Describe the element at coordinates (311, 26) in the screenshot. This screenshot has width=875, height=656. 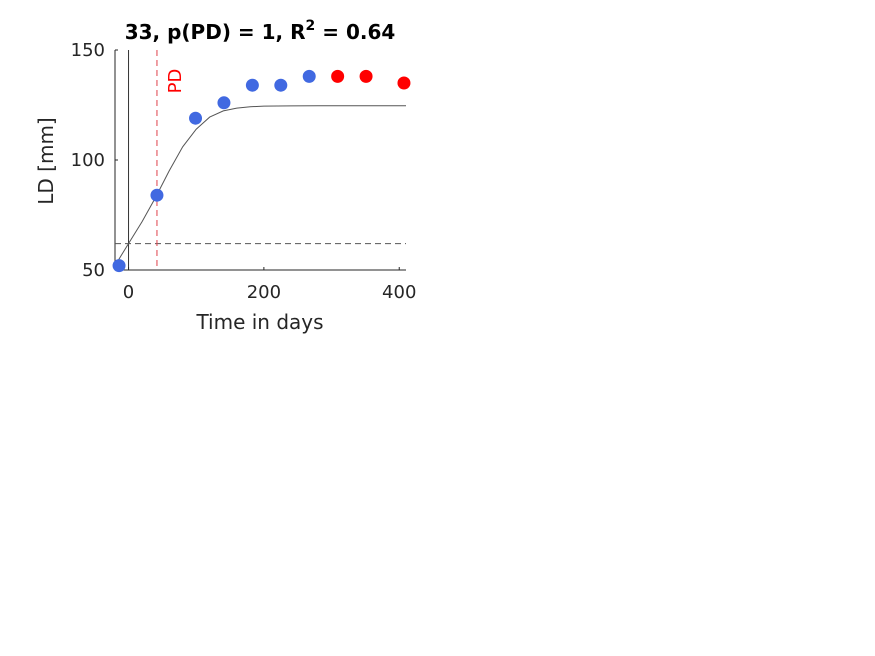
I see `title-superscript: 2` at that location.